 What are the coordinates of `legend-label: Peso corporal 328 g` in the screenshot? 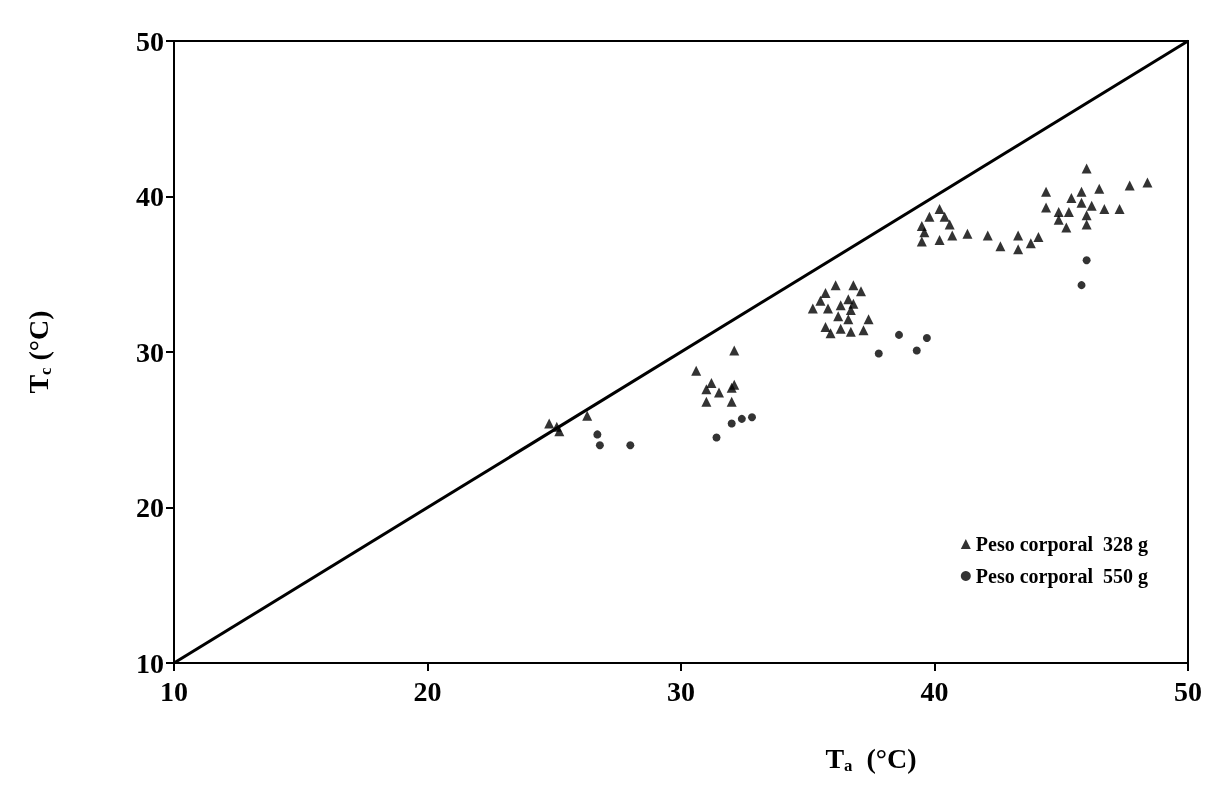 It's located at (1061, 544).